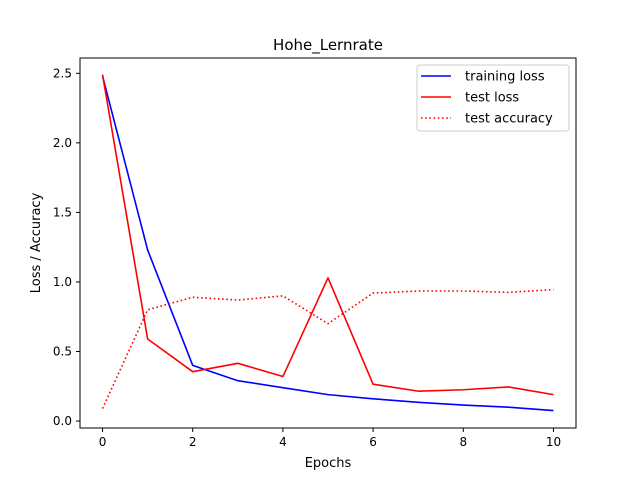 Image resolution: width=640 pixels, height=484 pixels. I want to click on y-tick-label: 1.0, so click(62, 282).